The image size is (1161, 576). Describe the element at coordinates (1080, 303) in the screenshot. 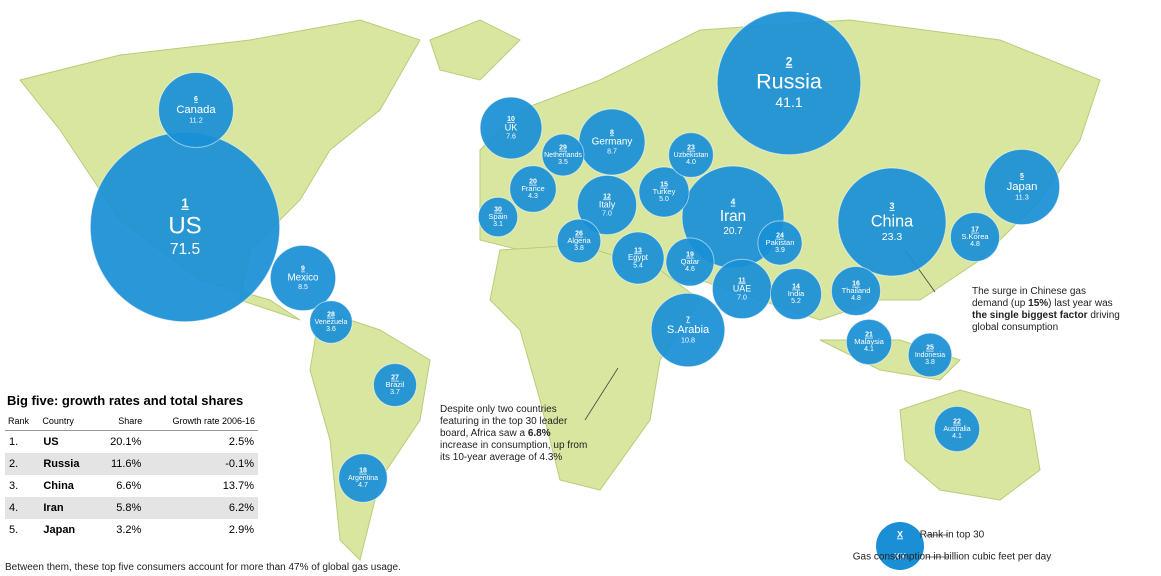

I see `annotation-text: ) last year was` at that location.